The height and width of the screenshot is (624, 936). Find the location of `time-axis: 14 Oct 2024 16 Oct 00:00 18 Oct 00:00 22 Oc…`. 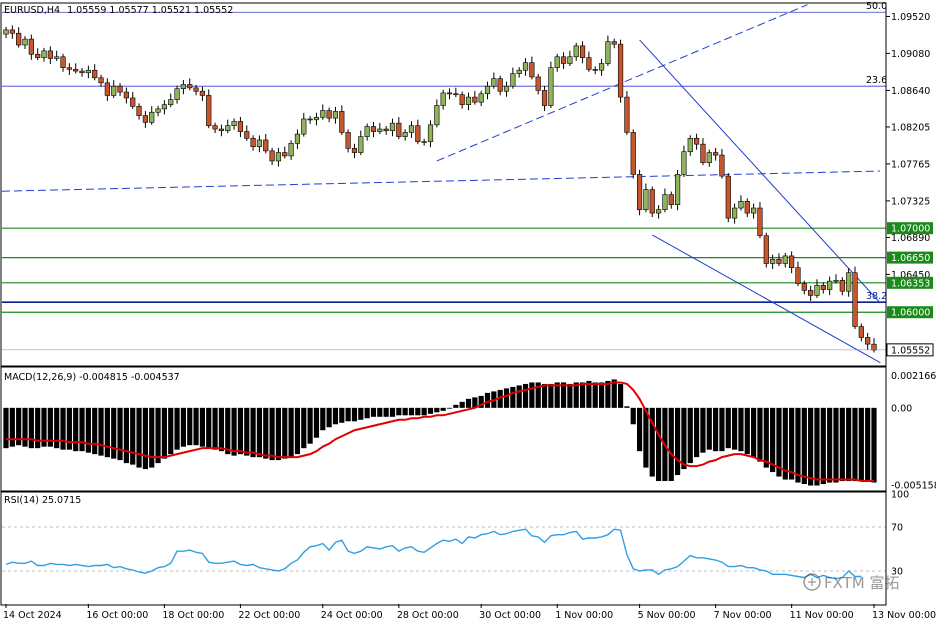

time-axis: 14 Oct 2024 16 Oct 00:00 18 Oct 00:00 22 Oc… is located at coordinates (469, 612).